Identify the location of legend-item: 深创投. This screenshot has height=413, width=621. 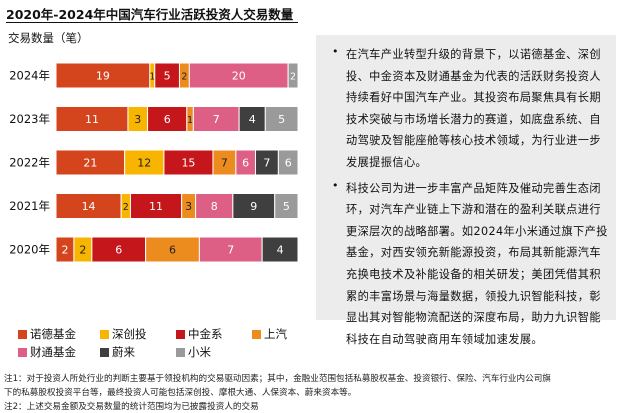
(138, 334).